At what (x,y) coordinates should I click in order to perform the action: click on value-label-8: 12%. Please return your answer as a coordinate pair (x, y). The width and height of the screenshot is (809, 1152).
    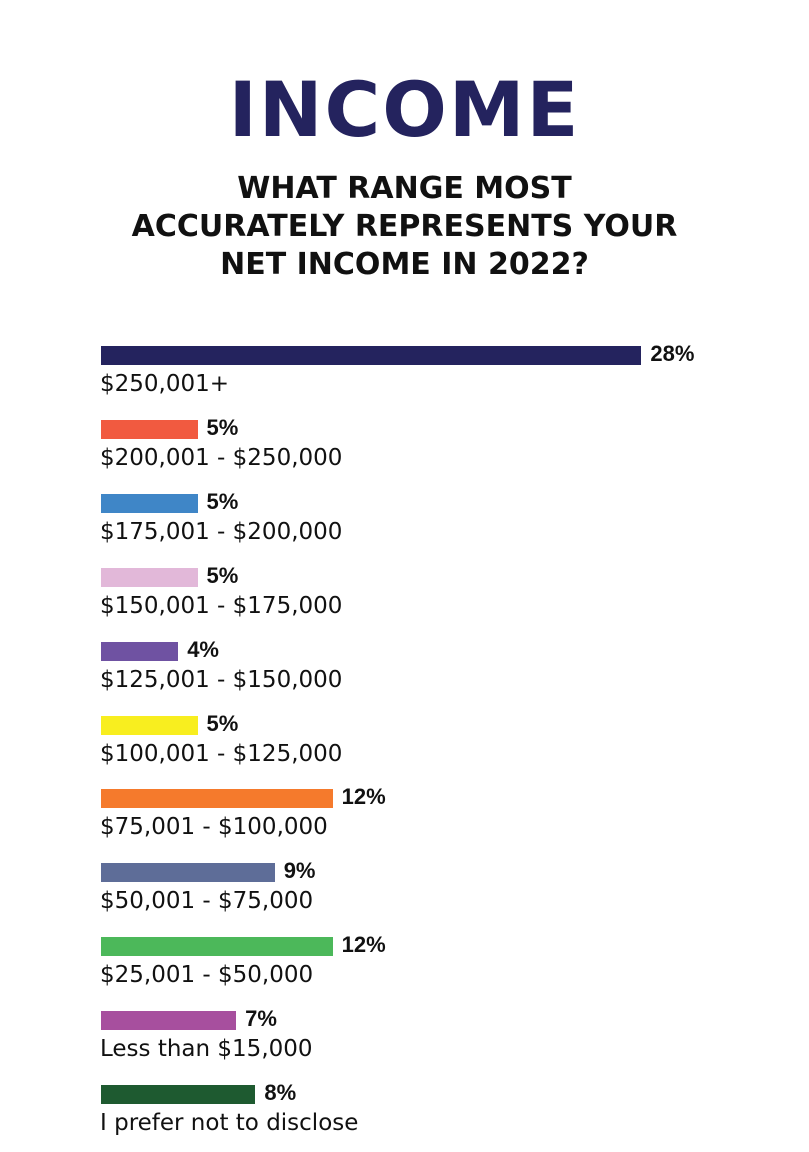
    Looking at the image, I should click on (363, 945).